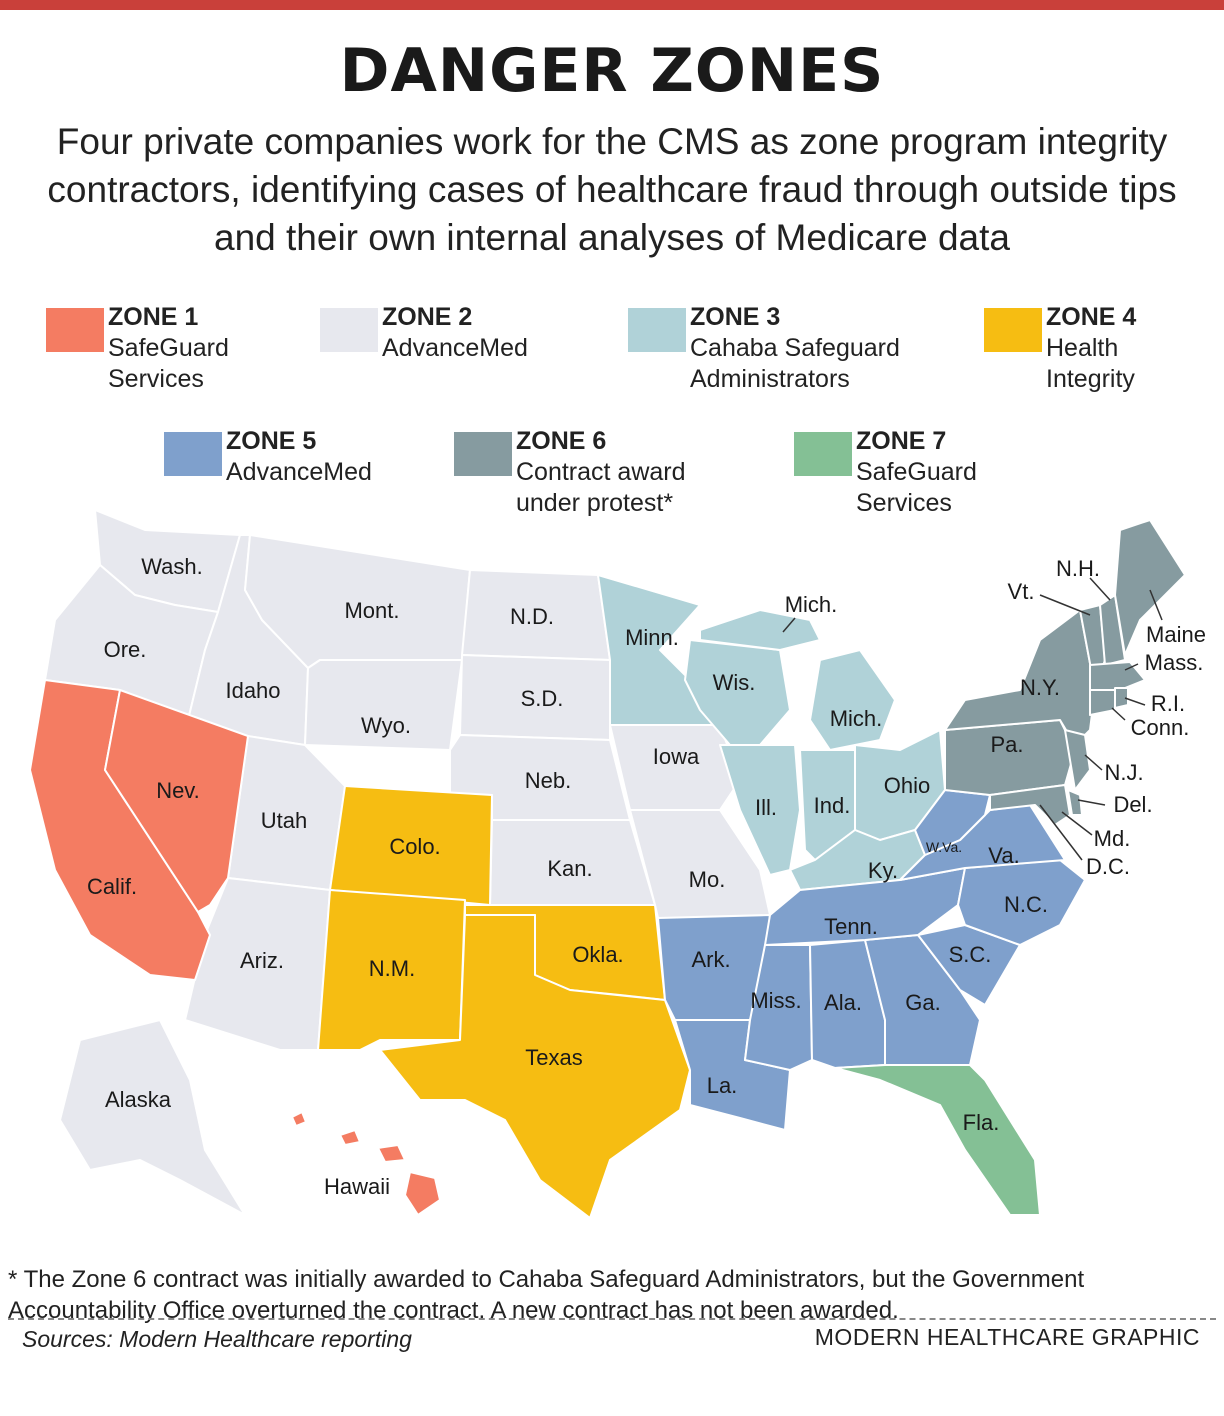 The height and width of the screenshot is (1416, 1224). I want to click on state-label-tenn: Tenn., so click(851, 926).